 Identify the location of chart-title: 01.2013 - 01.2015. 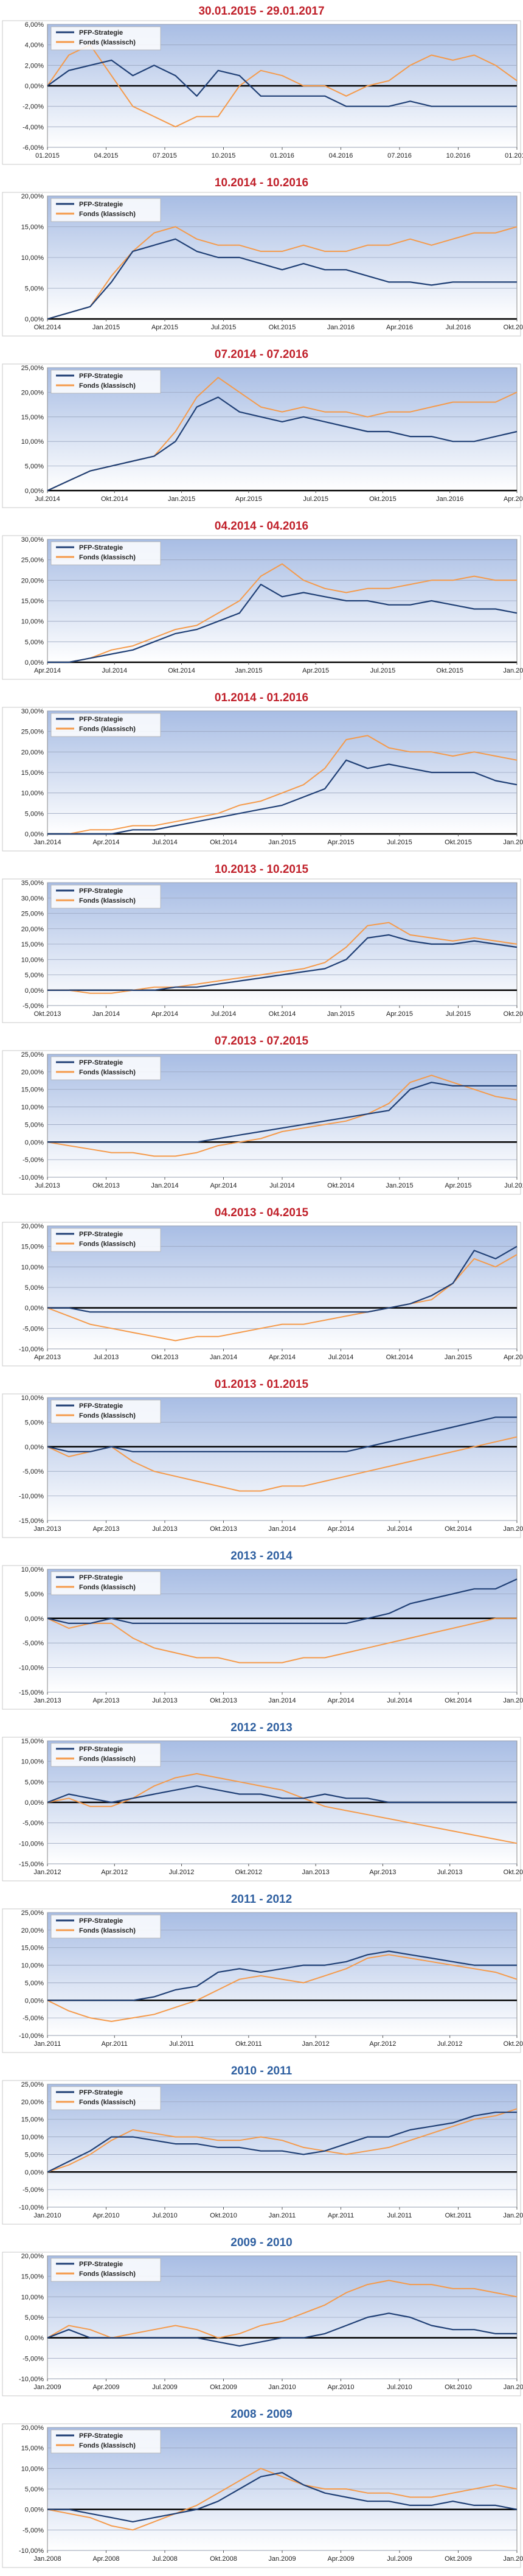
(261, 1384).